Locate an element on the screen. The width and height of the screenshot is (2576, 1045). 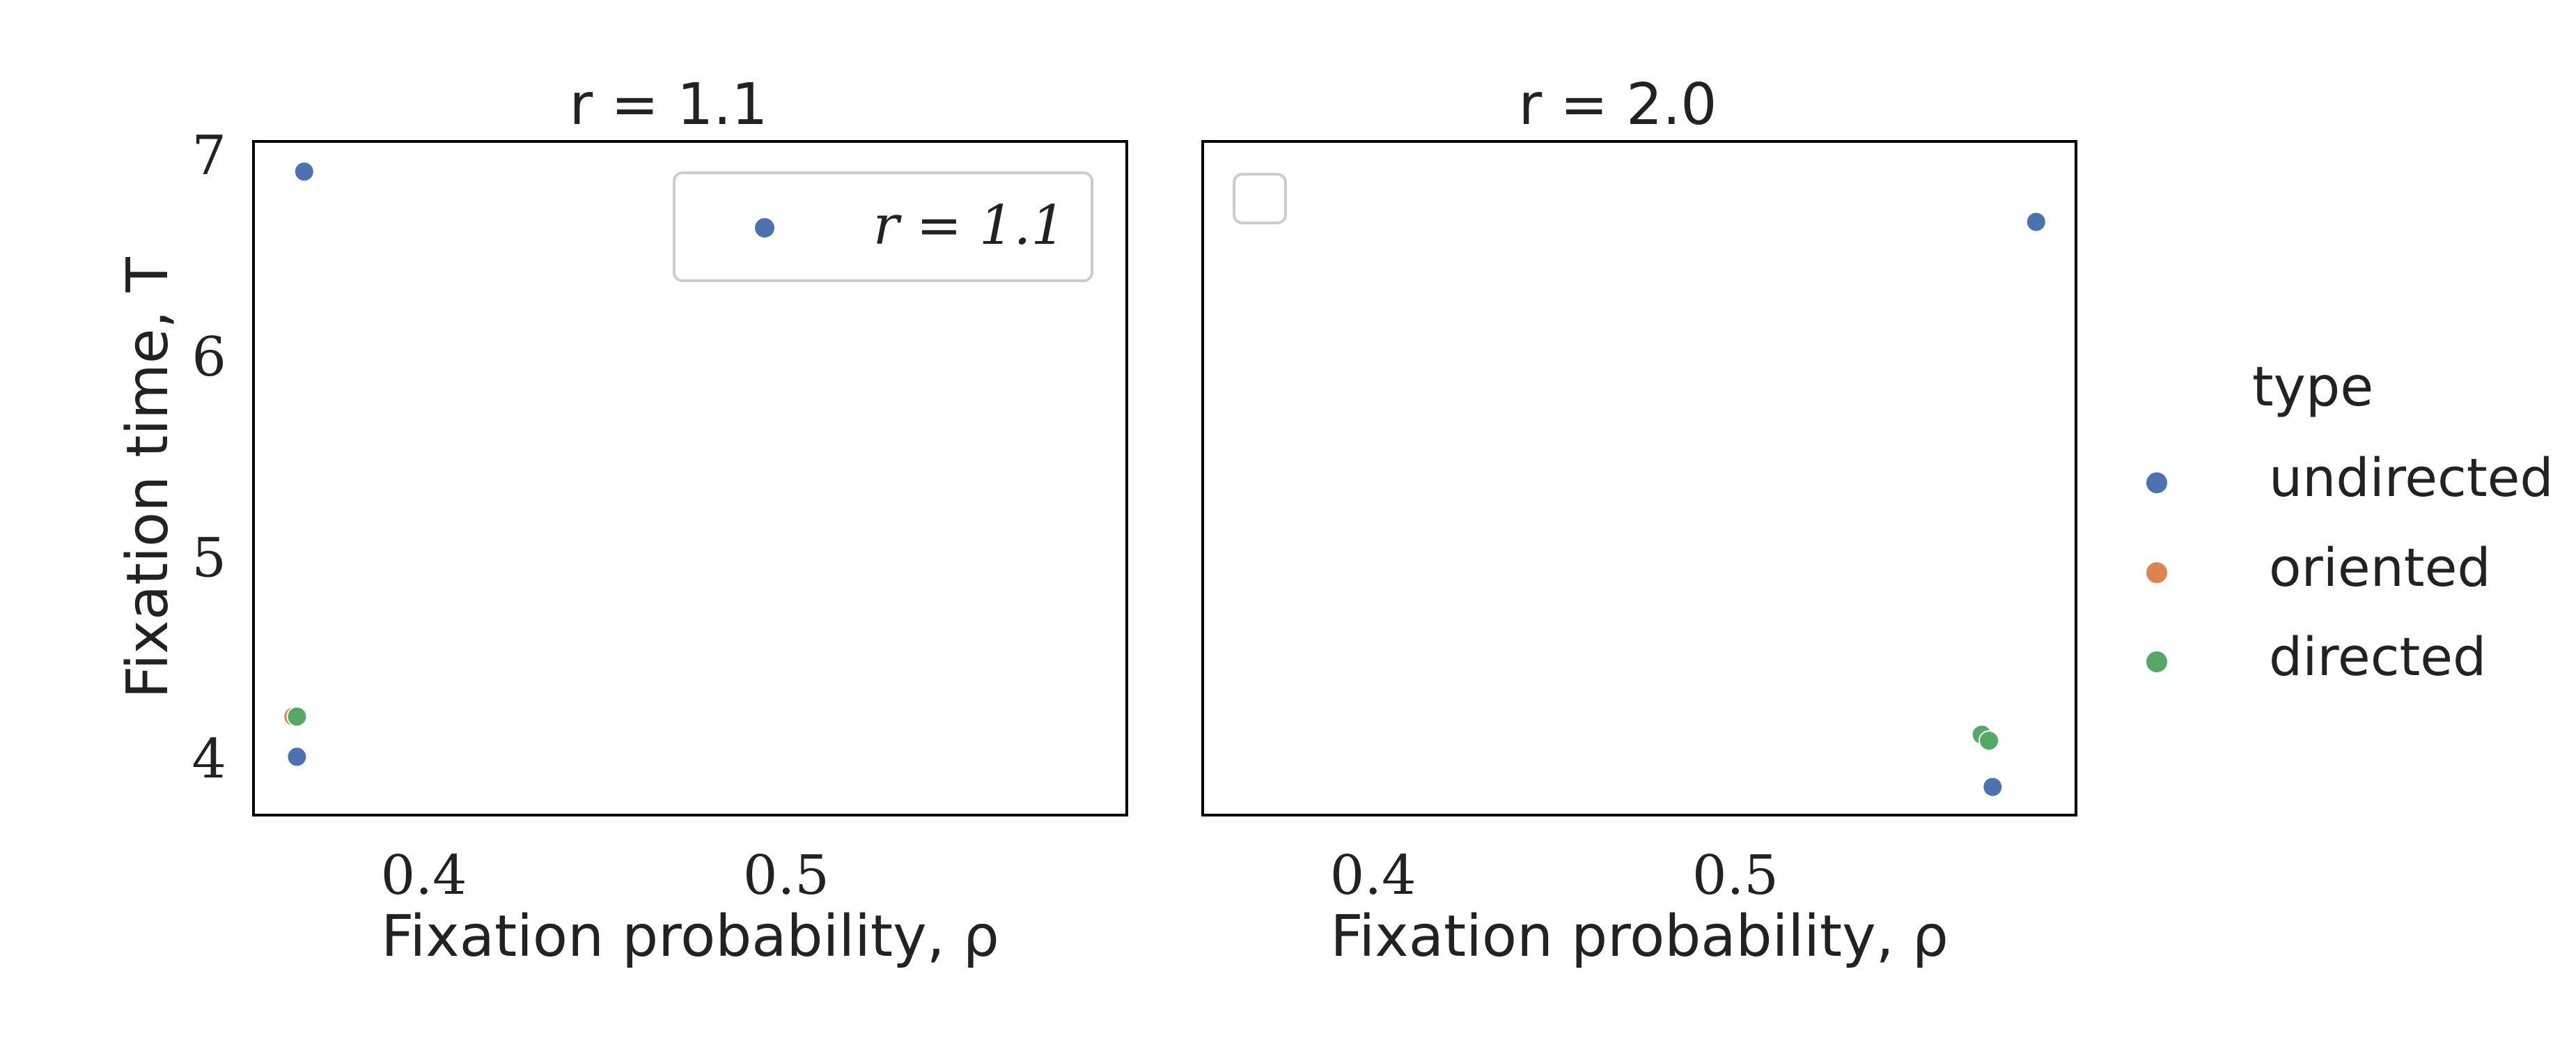
legend-label-oriented: oriented is located at coordinates (2380, 567).